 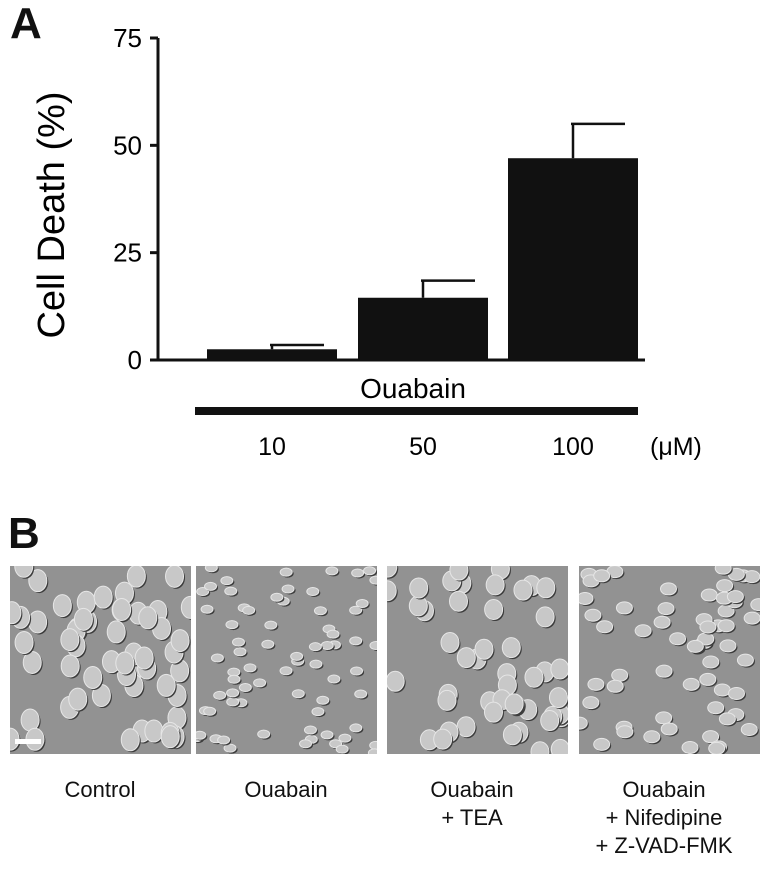 I want to click on caption-line: Ouabain, so click(x=472, y=789).